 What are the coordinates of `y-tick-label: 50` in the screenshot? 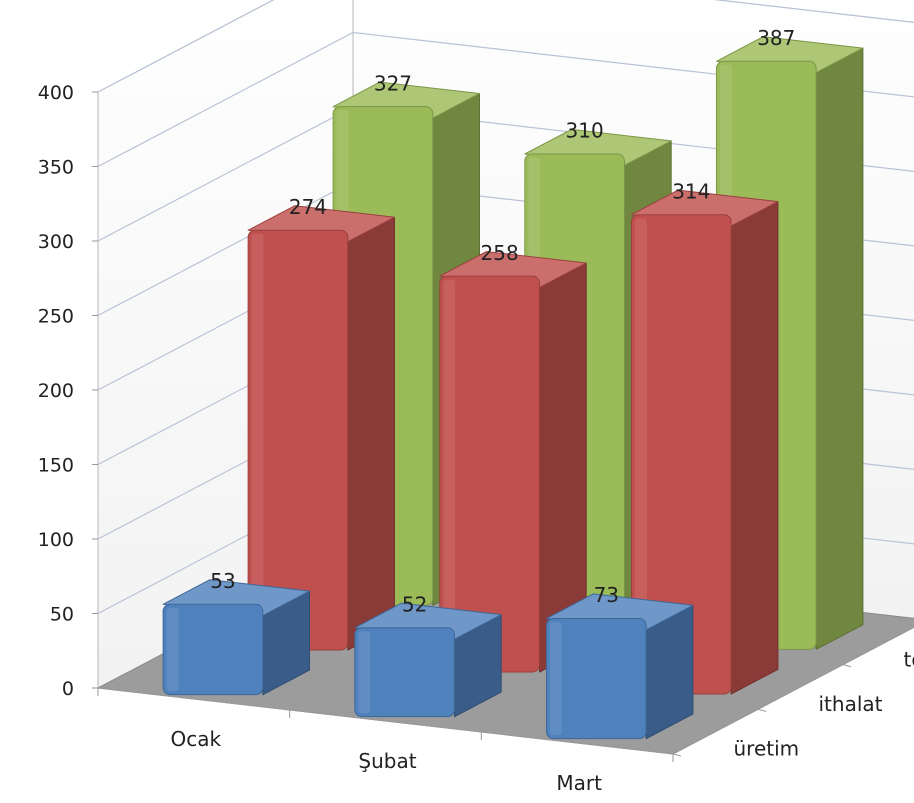 It's located at (62, 615).